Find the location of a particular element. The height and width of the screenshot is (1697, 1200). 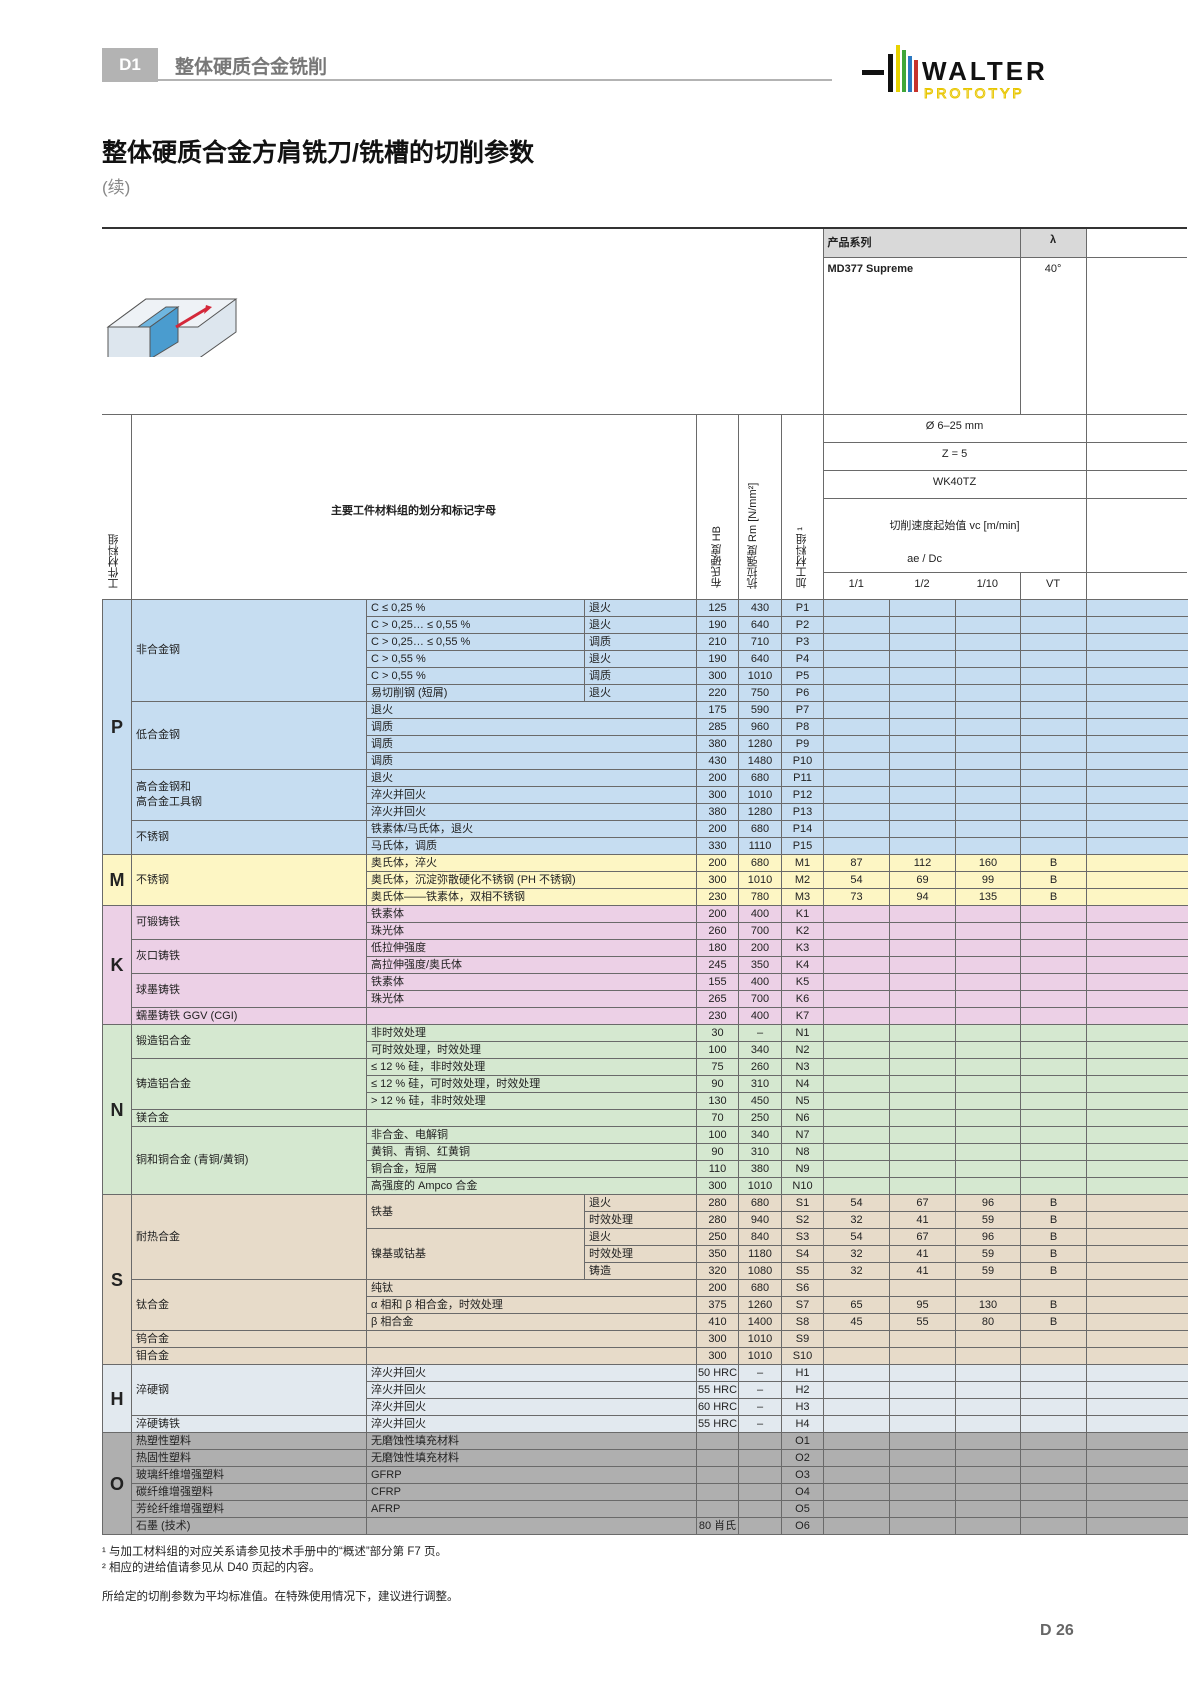

col-label: 1/2 is located at coordinates (922, 586).